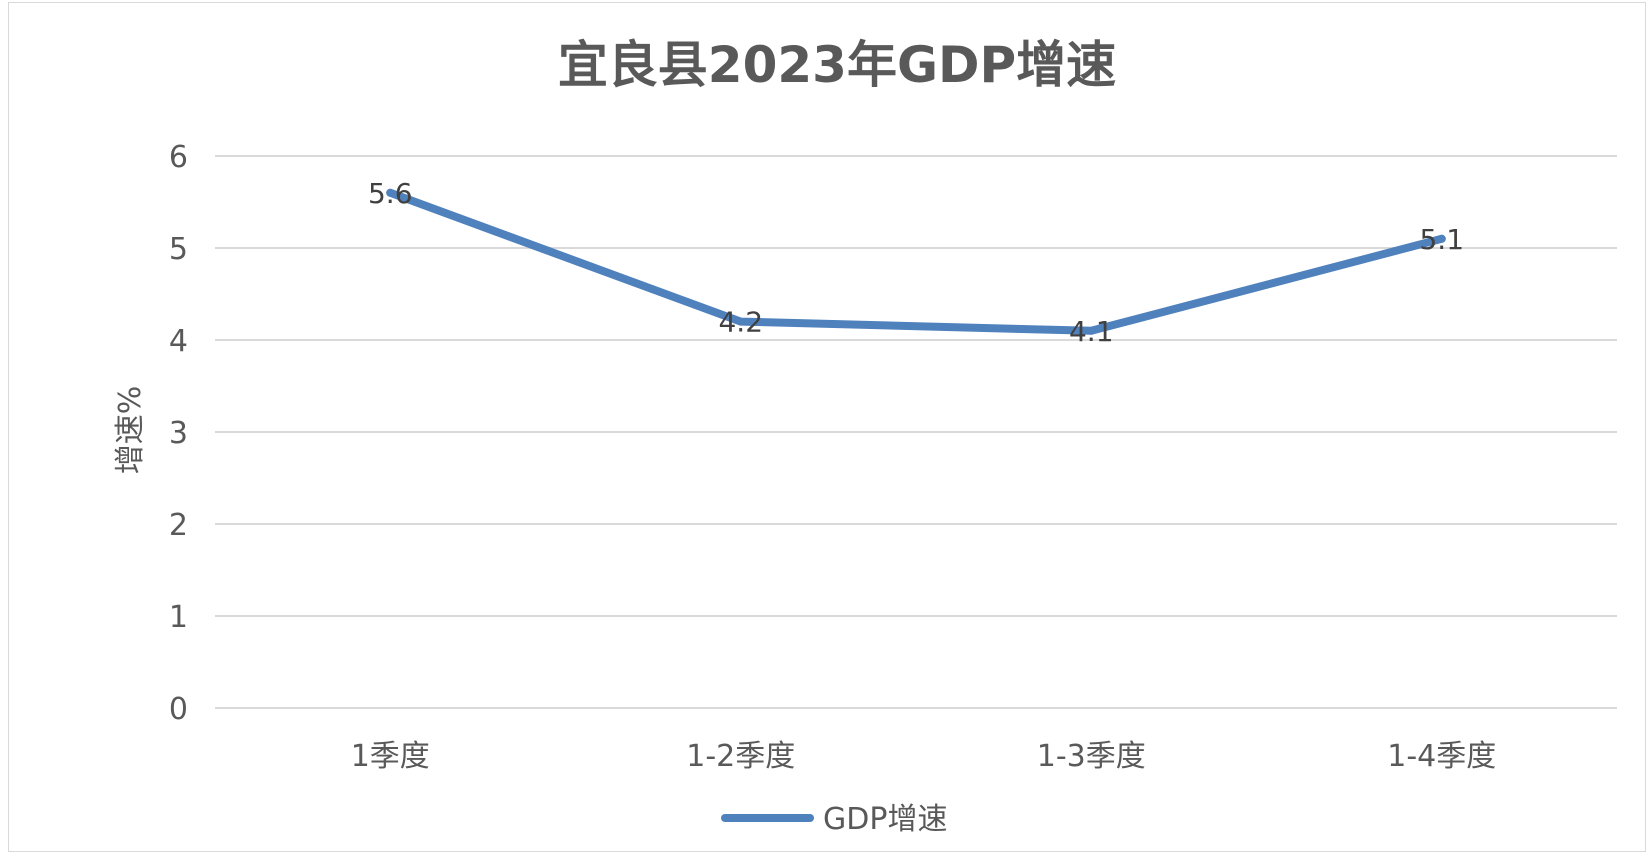  I want to click on y-tick-label-3: 3, so click(178, 433).